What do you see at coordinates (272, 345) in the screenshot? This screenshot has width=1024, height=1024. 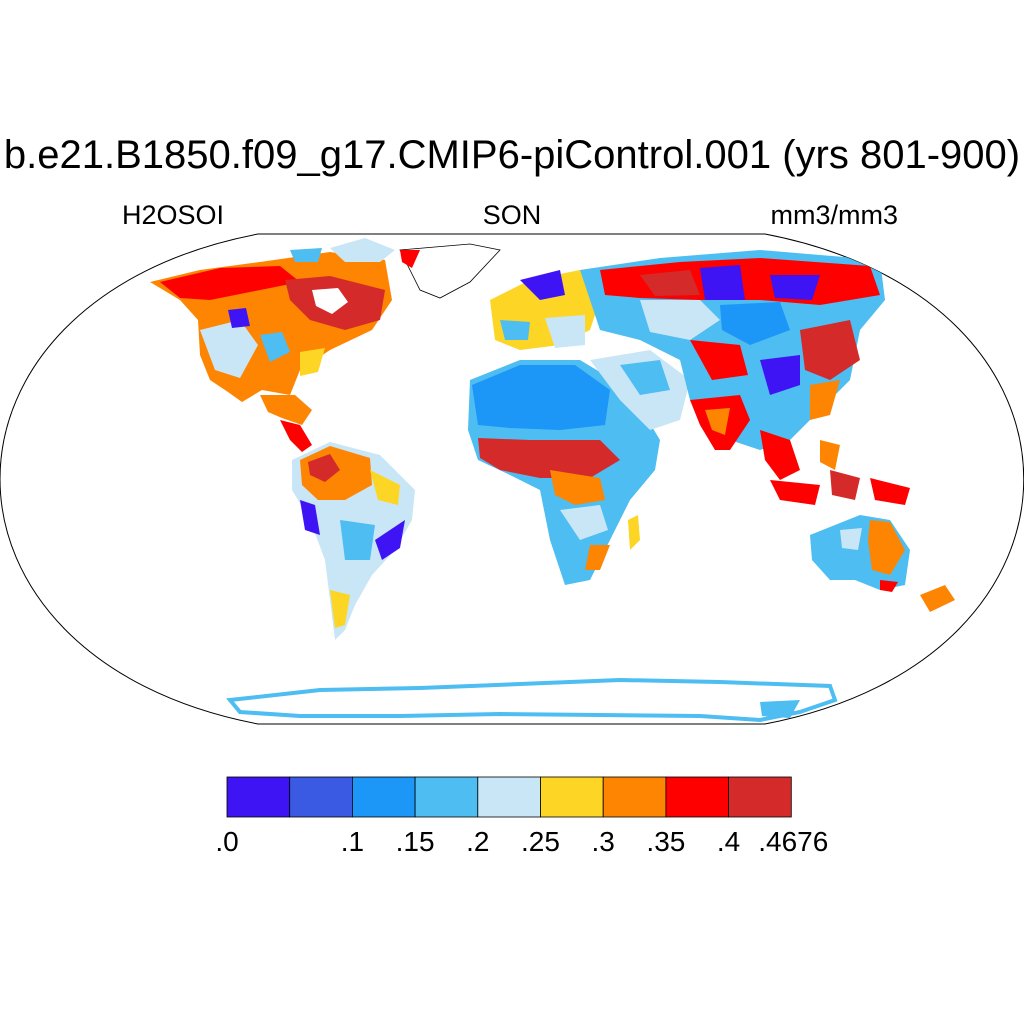 I see `north-america` at bounding box center [272, 345].